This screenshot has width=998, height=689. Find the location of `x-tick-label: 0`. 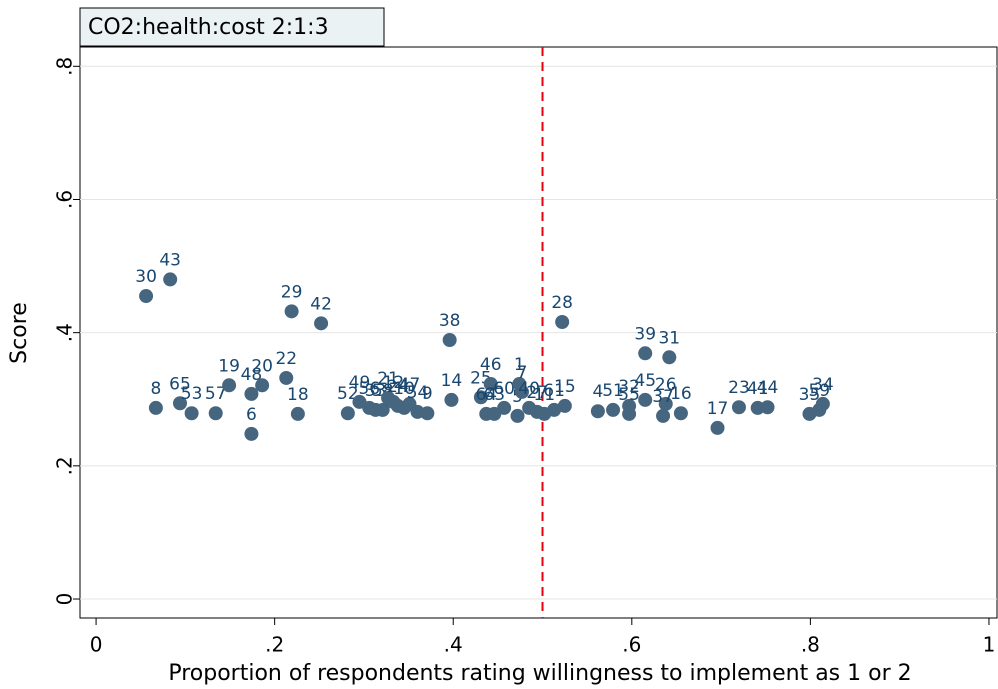

x-tick-label: 0 is located at coordinates (96, 645).